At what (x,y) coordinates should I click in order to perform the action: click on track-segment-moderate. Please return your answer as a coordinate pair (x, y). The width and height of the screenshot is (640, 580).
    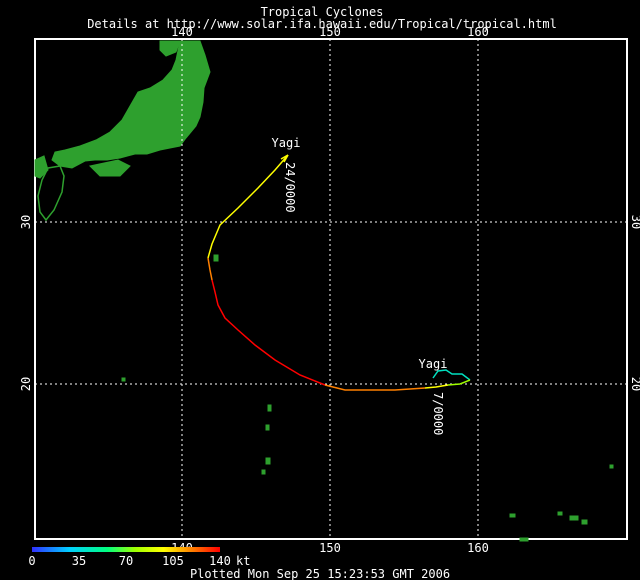
    Looking at the image, I should click on (459, 382).